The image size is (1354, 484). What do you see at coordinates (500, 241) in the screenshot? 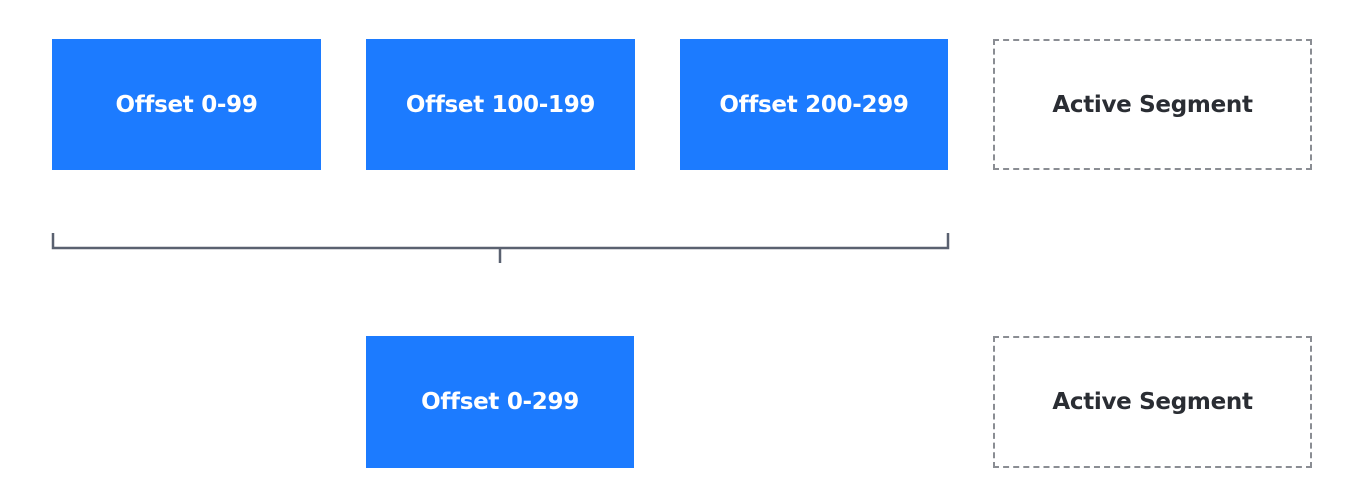
I see `merge-bracket-line` at bounding box center [500, 241].